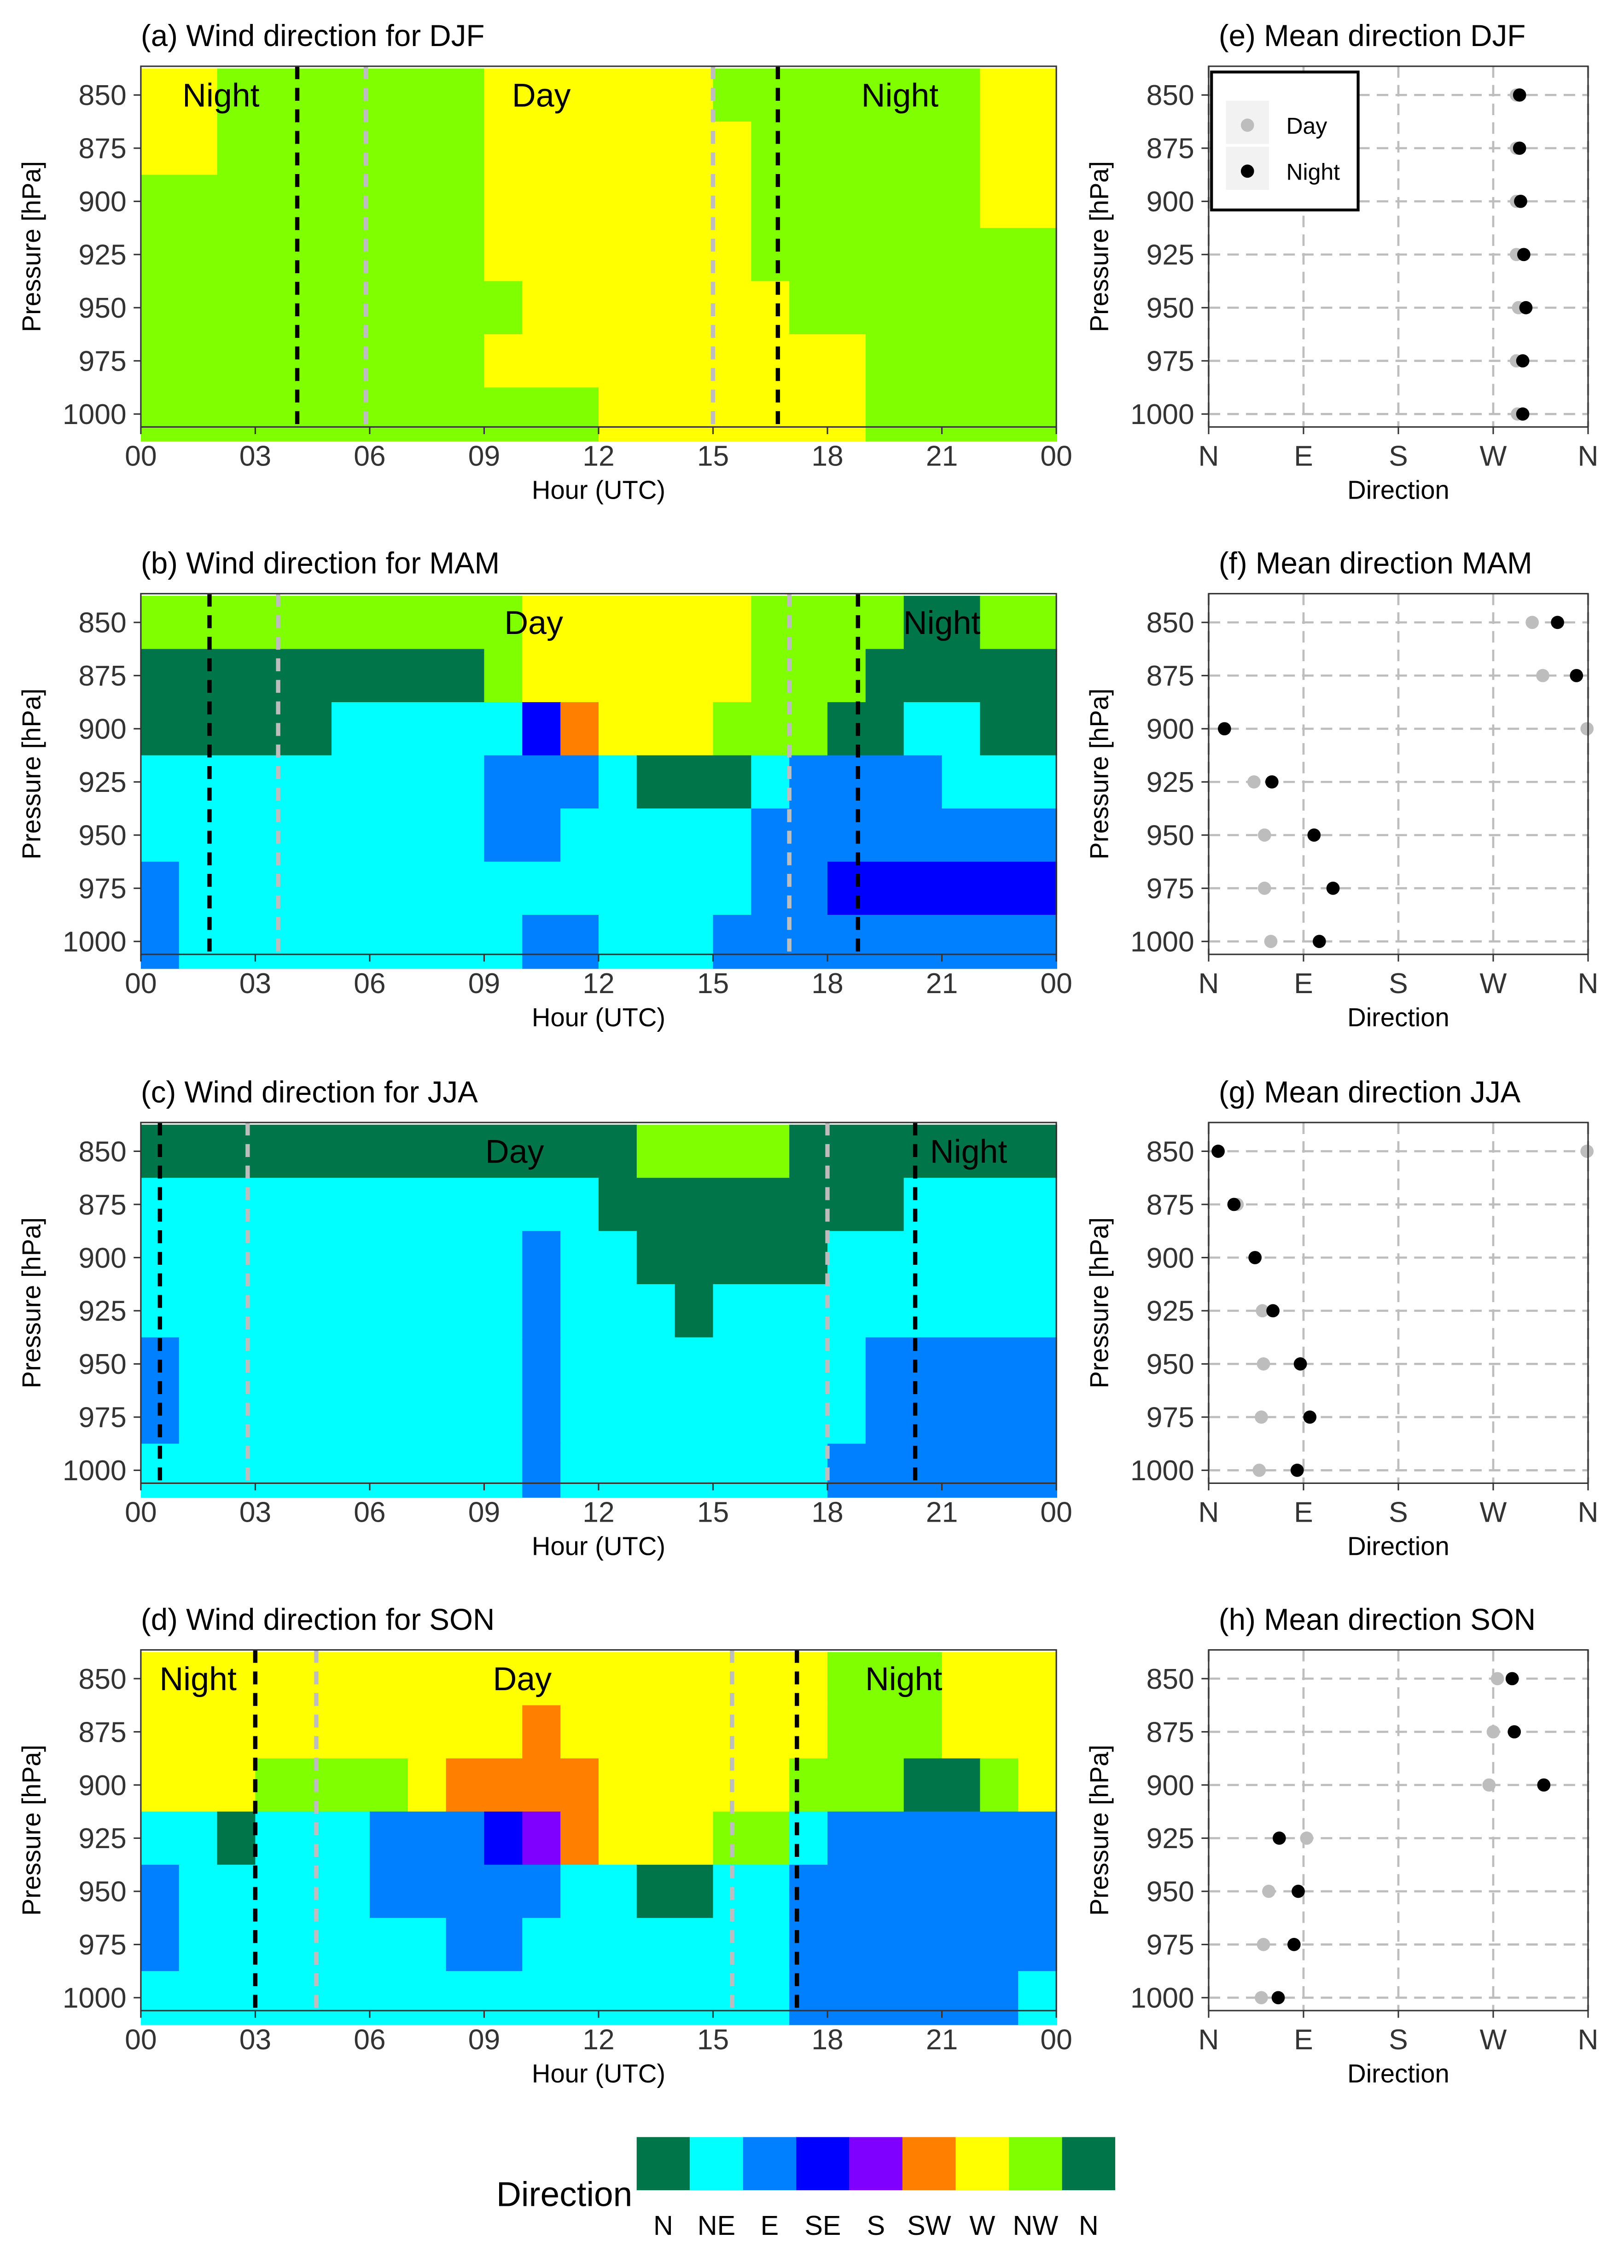 The image size is (1624, 2268). I want to click on x-tick-label: 09, so click(484, 2040).